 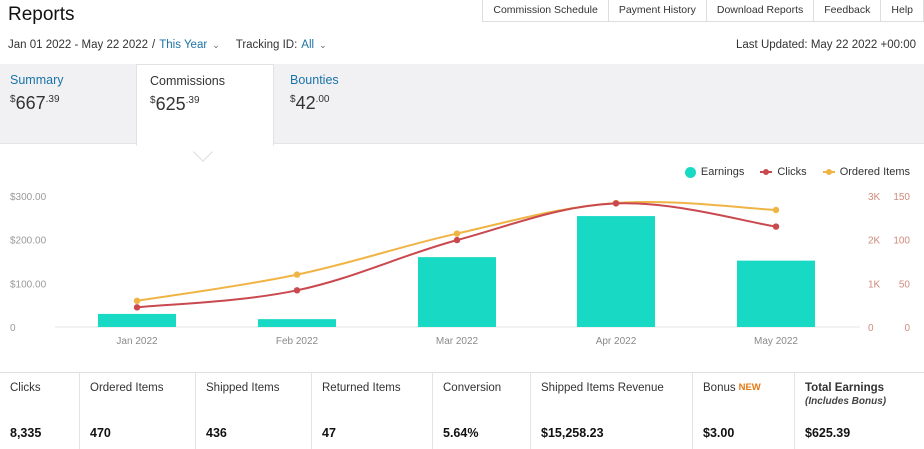 What do you see at coordinates (874, 284) in the screenshot?
I see `y-right-clicks-tick-label: 1K` at bounding box center [874, 284].